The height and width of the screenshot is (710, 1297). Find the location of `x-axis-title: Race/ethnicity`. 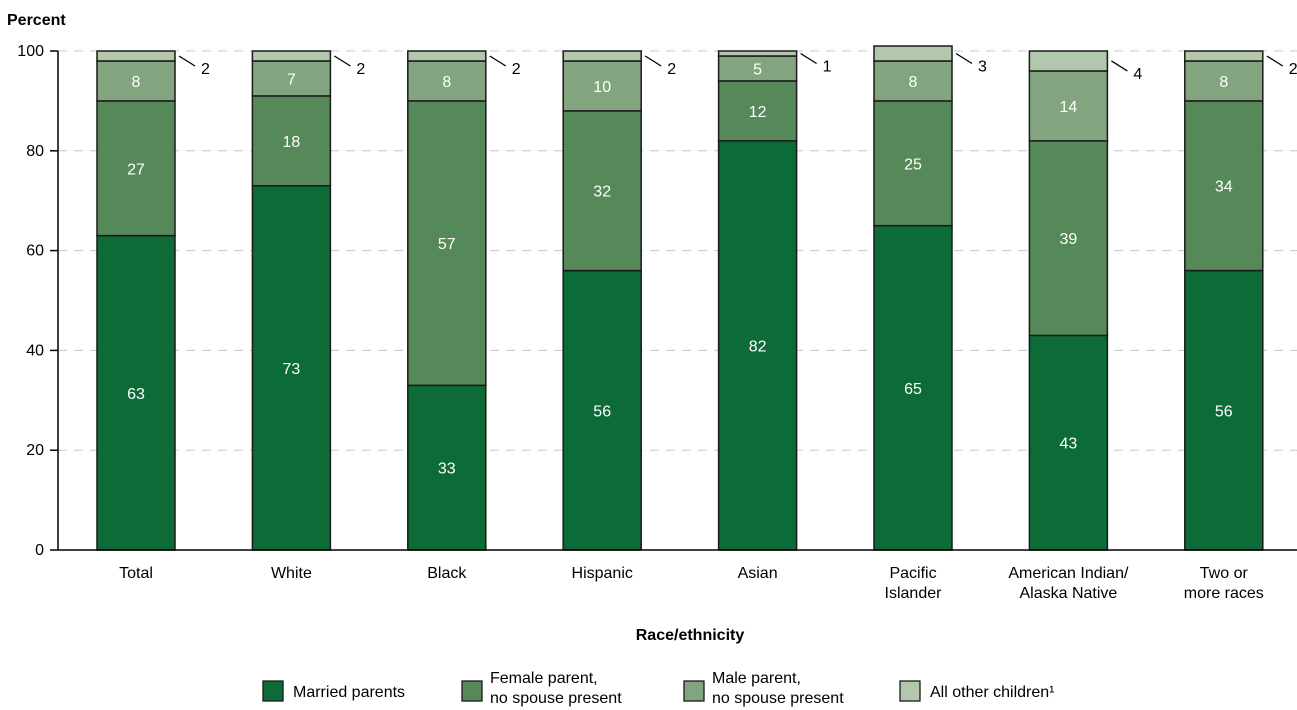

x-axis-title: Race/ethnicity is located at coordinates (690, 635).